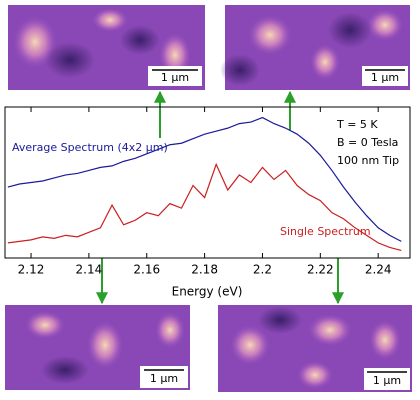 Image resolution: width=420 pixels, height=400 pixels. Describe the element at coordinates (31, 270) in the screenshot. I see `x-tick-label: 2.12` at that location.